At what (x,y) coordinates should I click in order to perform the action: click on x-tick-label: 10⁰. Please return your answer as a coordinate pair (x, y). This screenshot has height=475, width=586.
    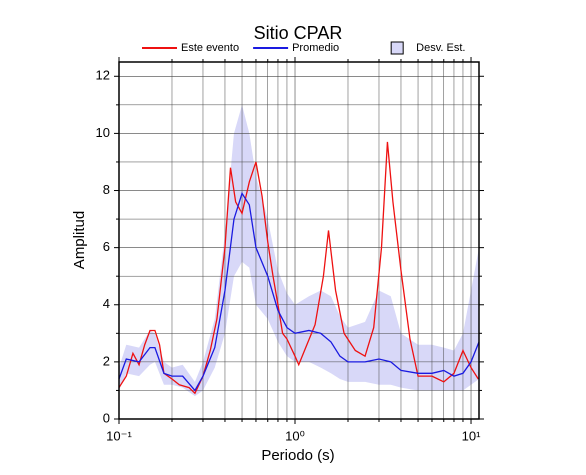
    Looking at the image, I should click on (295, 435).